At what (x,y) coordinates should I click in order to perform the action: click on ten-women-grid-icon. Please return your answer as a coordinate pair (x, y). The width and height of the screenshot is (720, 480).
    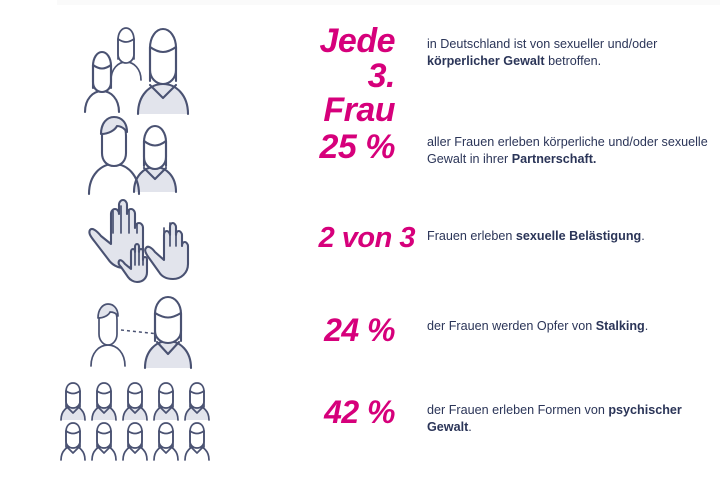
    Looking at the image, I should click on (145, 422).